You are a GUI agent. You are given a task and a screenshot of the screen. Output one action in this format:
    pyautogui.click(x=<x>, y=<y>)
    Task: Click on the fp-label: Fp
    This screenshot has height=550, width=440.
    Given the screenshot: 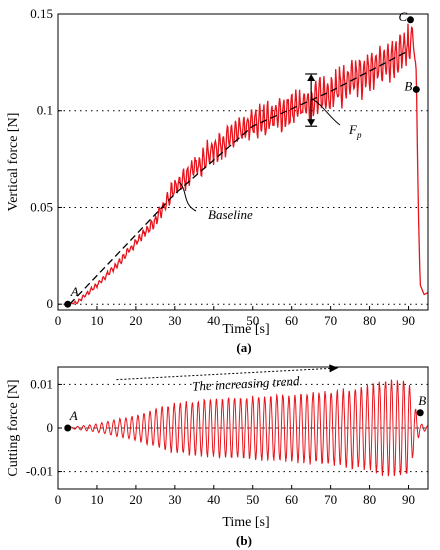 What is the action you would take?
    pyautogui.click(x=355, y=131)
    